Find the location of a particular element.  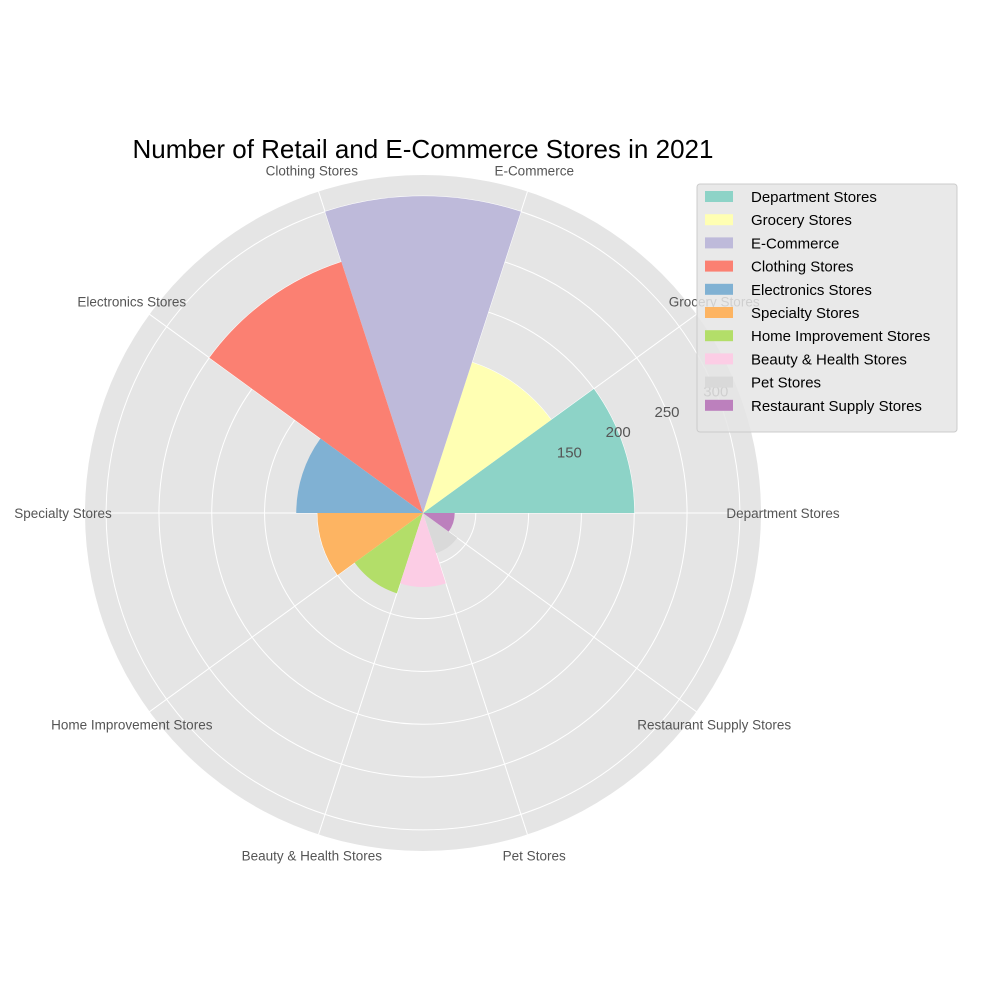

category-label-e-commerce: E-Commerce is located at coordinates (534, 171).